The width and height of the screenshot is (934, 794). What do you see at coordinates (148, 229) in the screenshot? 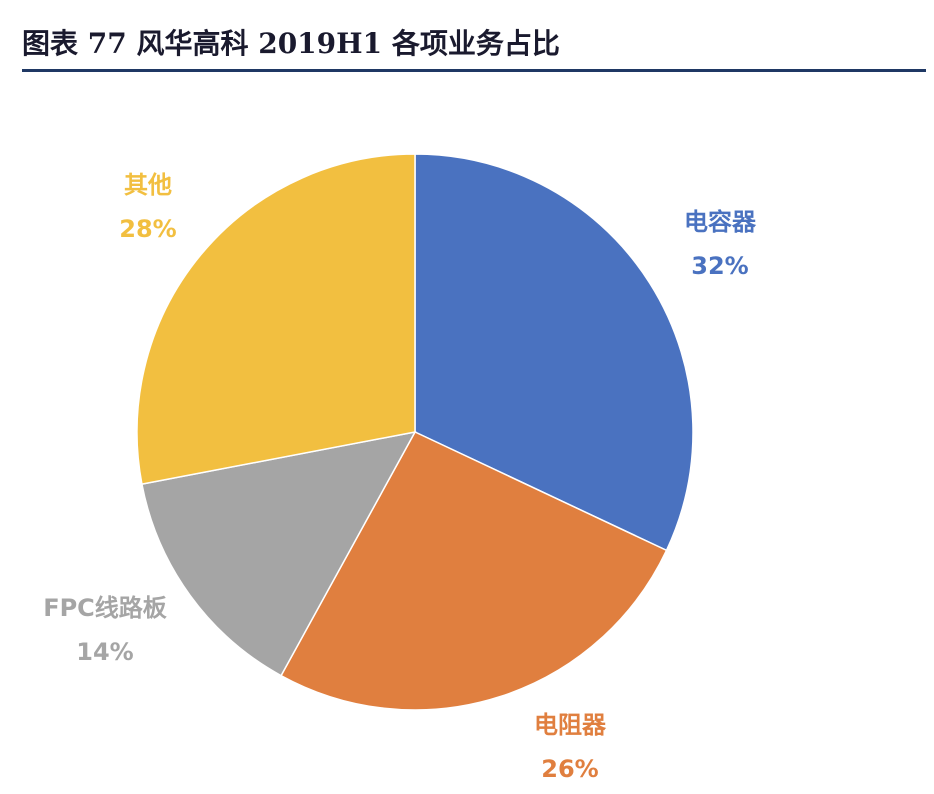
I see `slice-value-label: 28%` at bounding box center [148, 229].